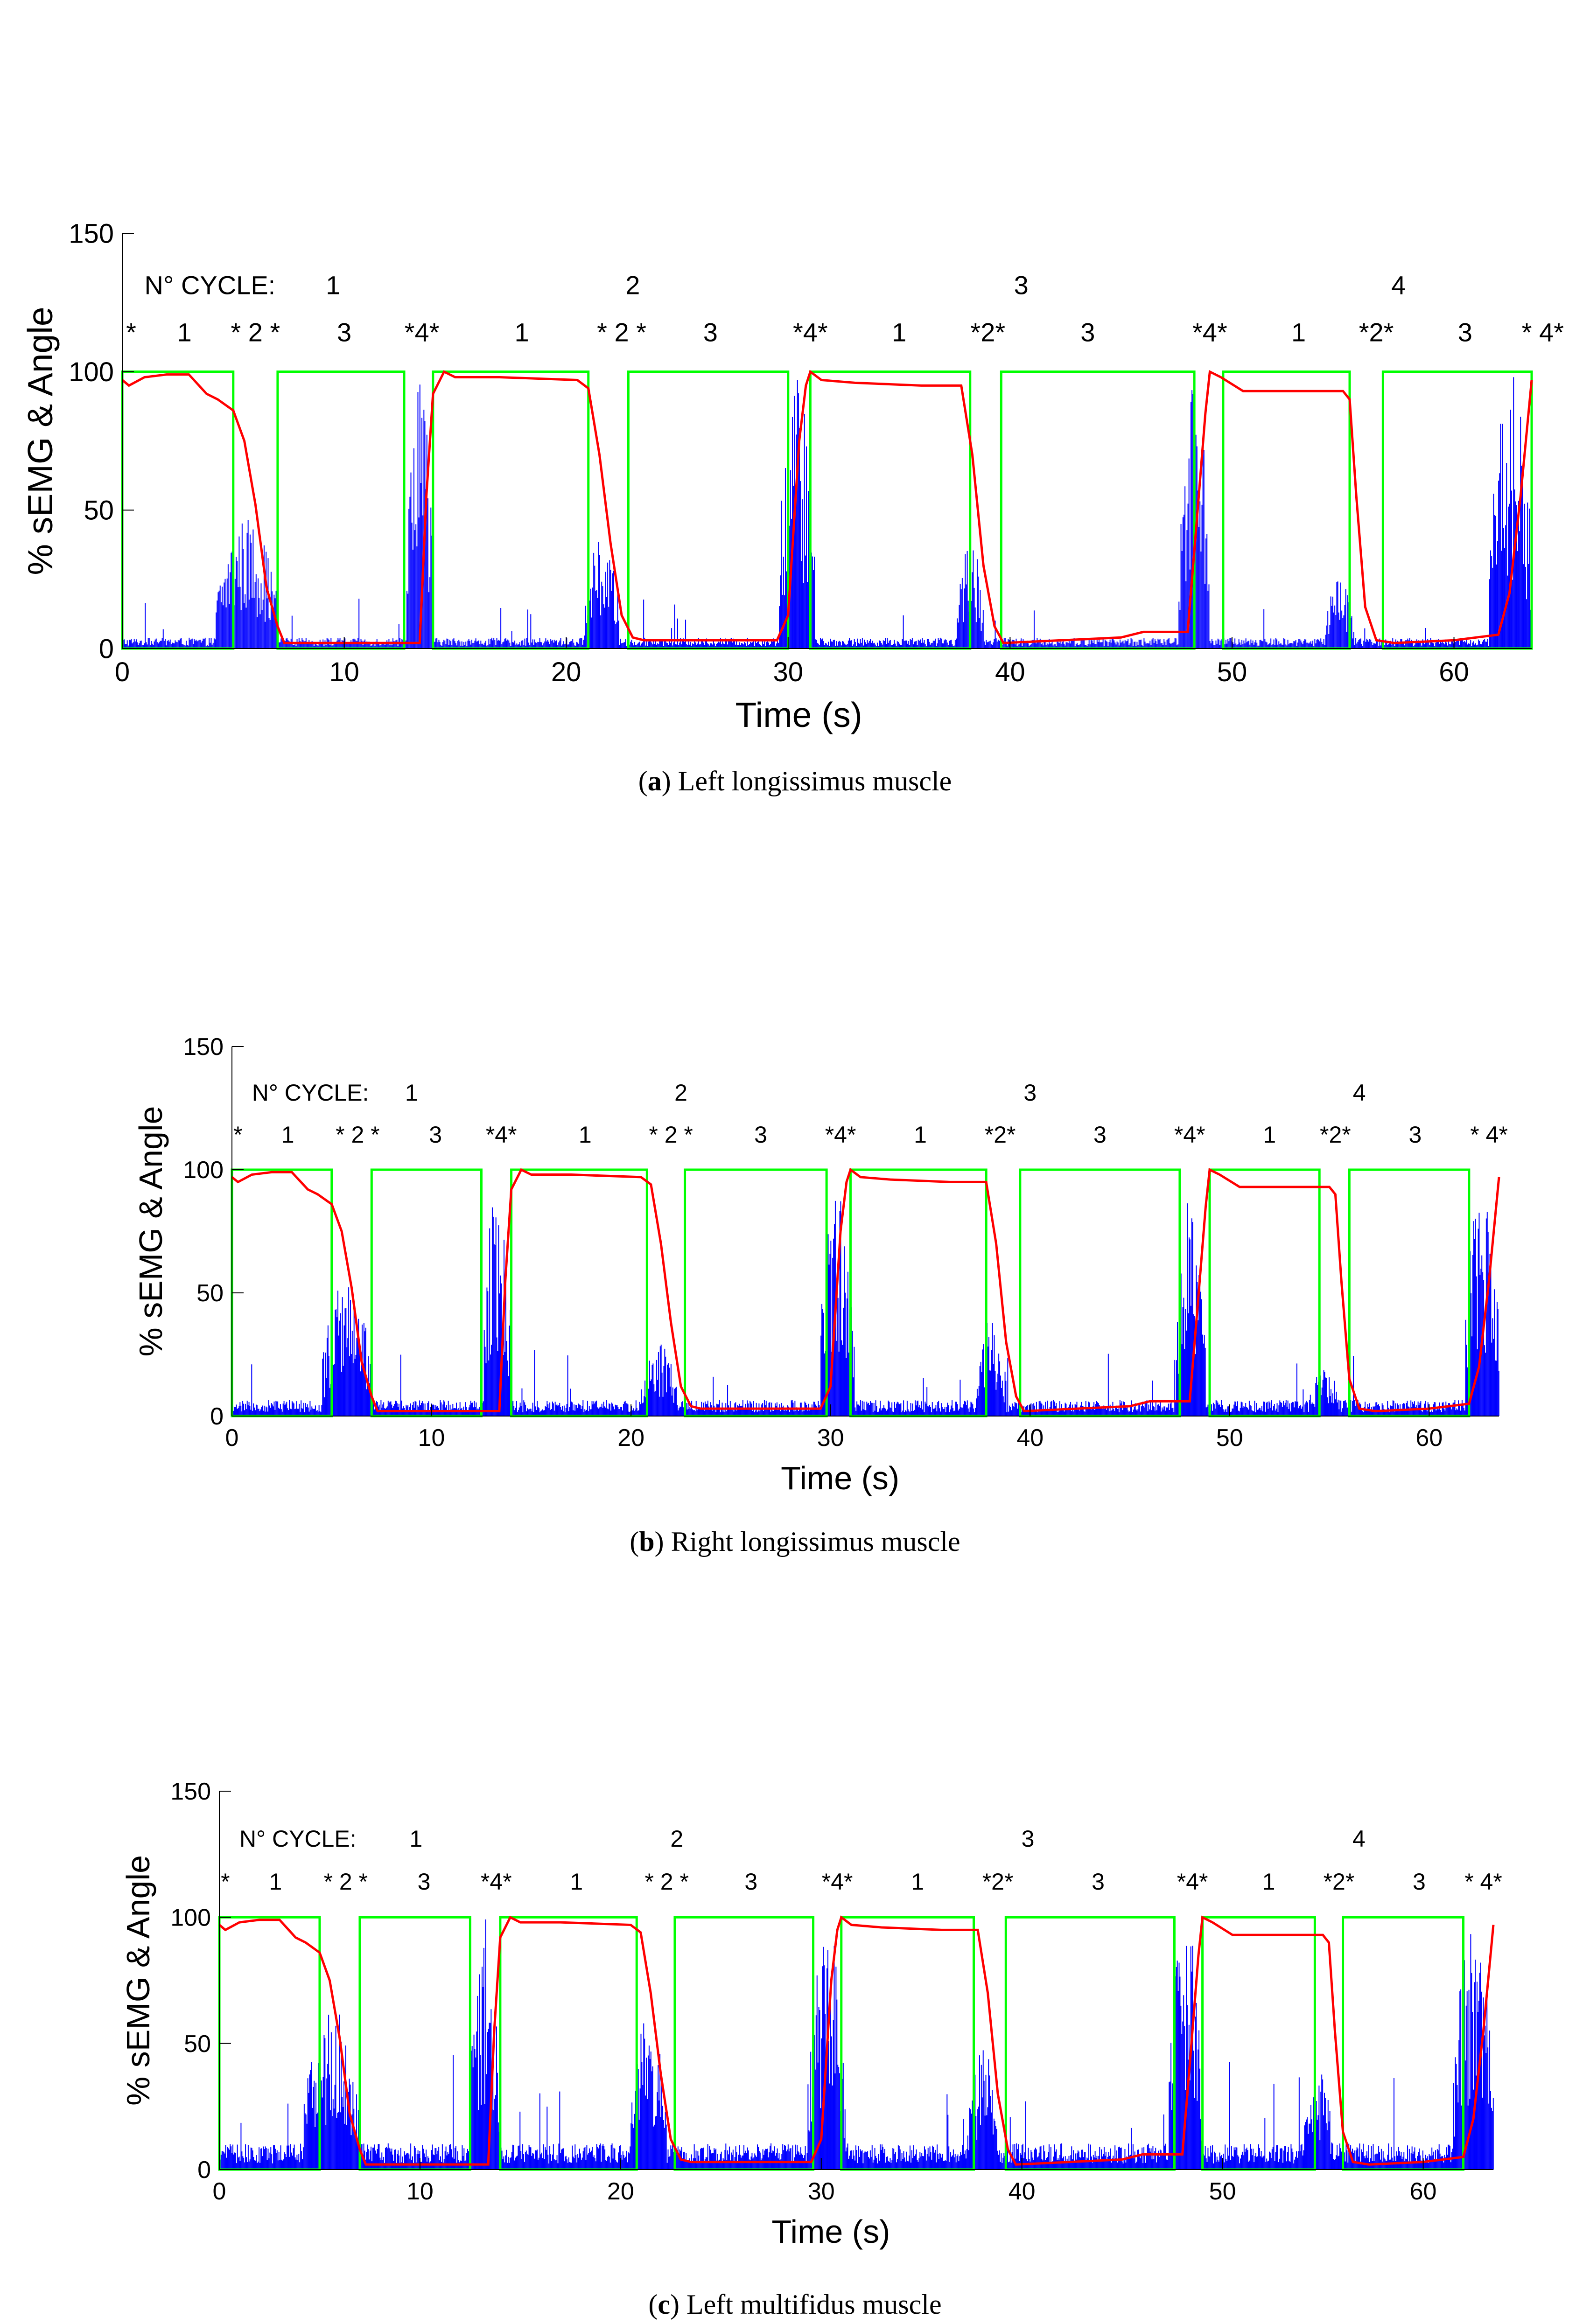  I want to click on y-tick-label: 150, so click(203, 1047).